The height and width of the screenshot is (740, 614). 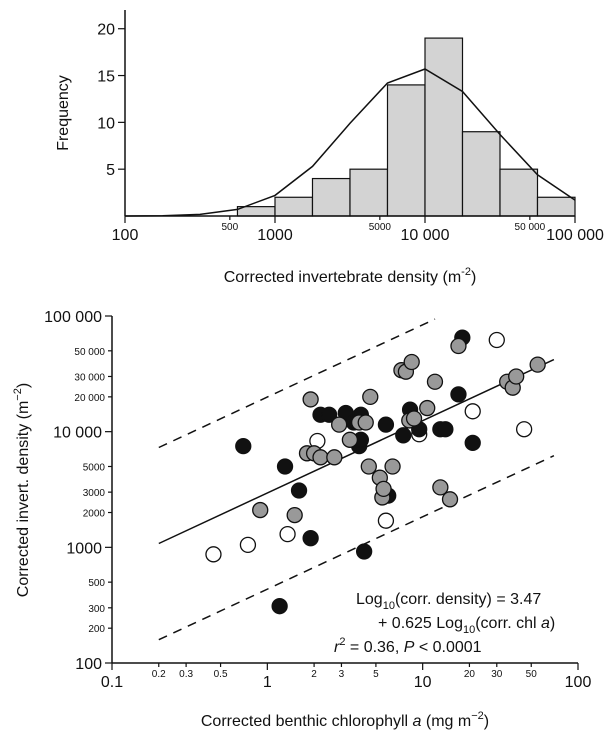 I want to click on annotation-part: (corr. chl, so click(x=508, y=623).